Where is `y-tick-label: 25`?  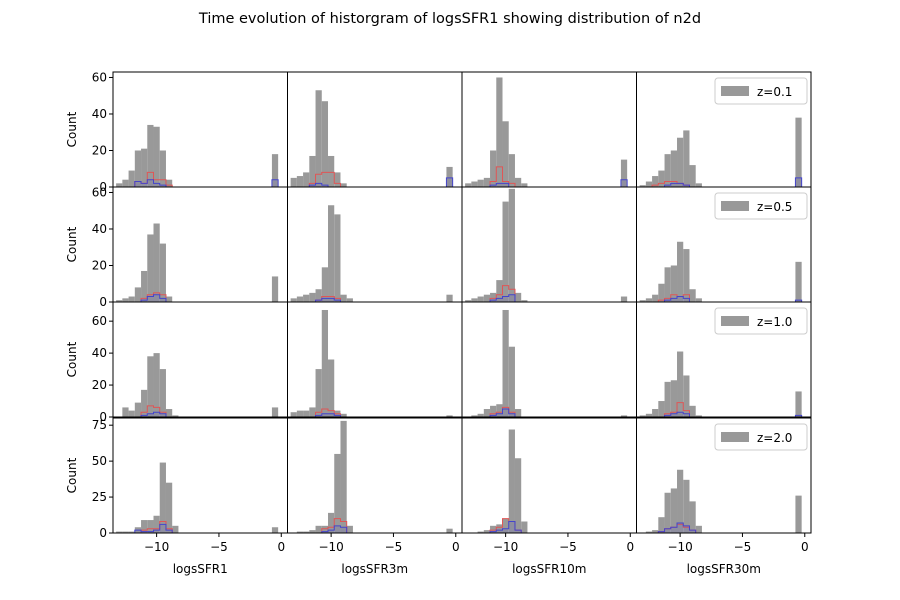
y-tick-label: 25 is located at coordinates (99, 497).